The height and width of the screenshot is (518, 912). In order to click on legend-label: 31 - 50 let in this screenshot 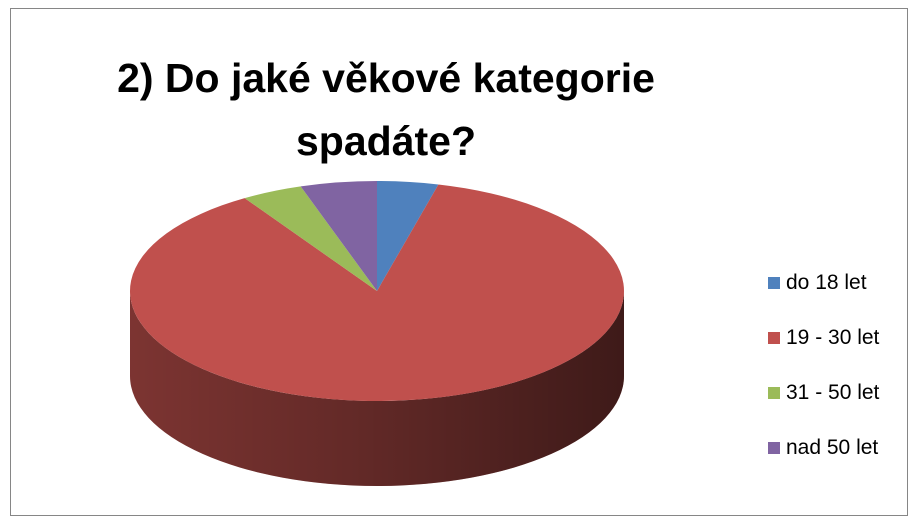, I will do `click(833, 392)`.